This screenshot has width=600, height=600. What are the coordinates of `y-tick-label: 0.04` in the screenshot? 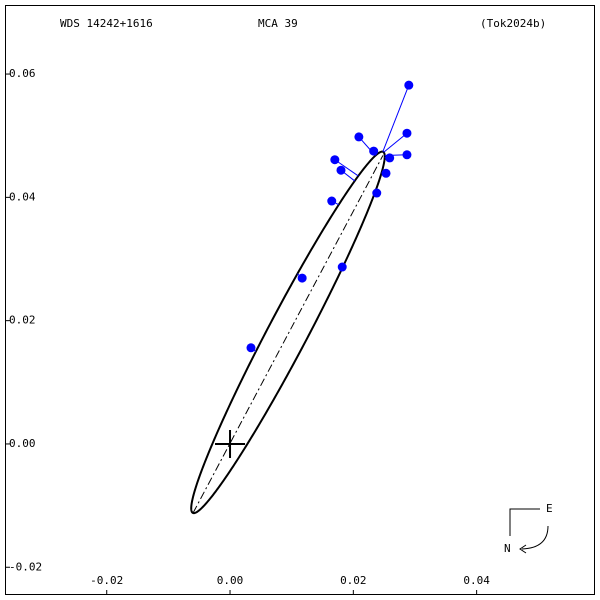 It's located at (22, 196).